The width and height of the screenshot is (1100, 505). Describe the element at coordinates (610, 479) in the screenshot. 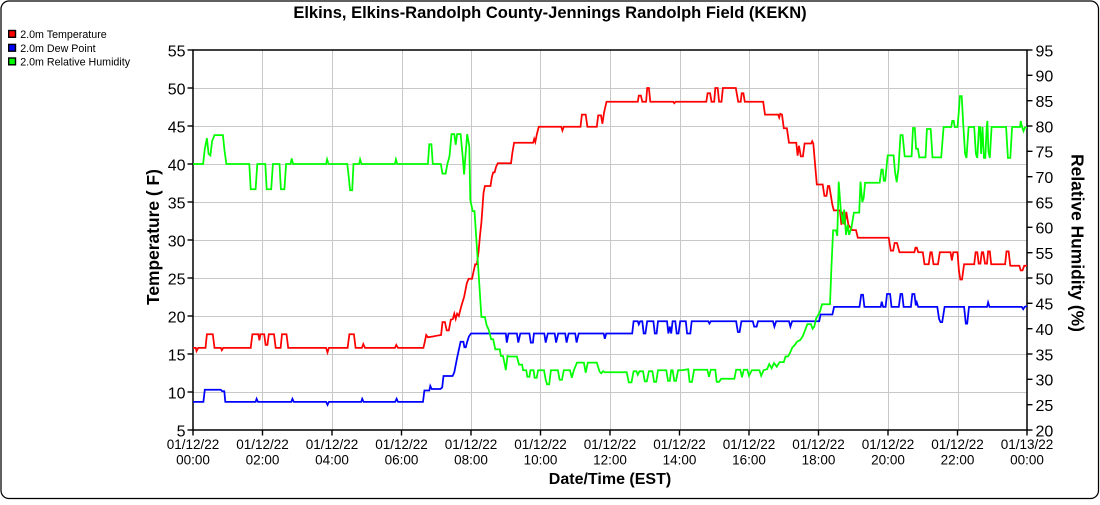

I see `svg-text: Date/Time (EST)` at that location.